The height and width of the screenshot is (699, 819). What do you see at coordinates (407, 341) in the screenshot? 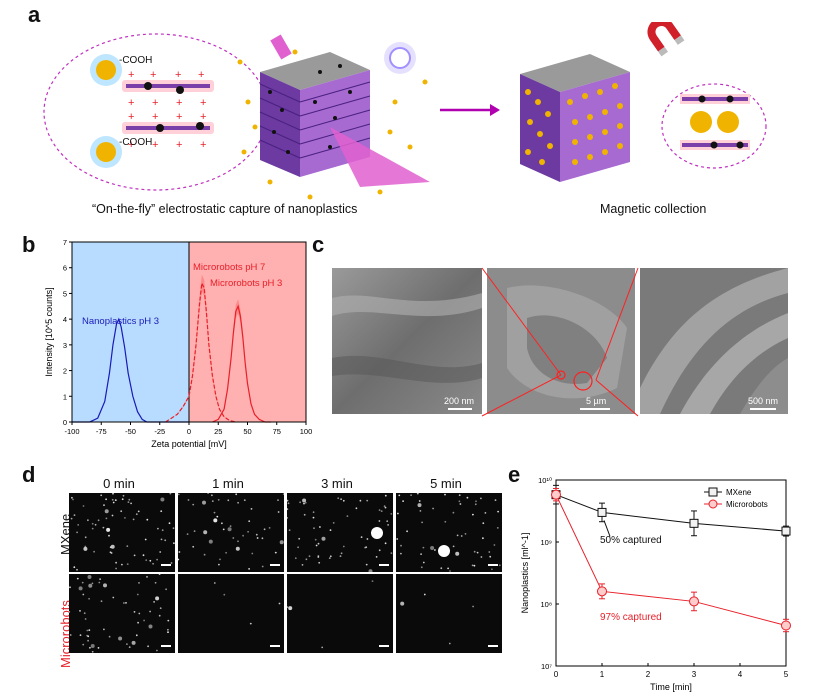
I see `sem-image-left` at bounding box center [407, 341].